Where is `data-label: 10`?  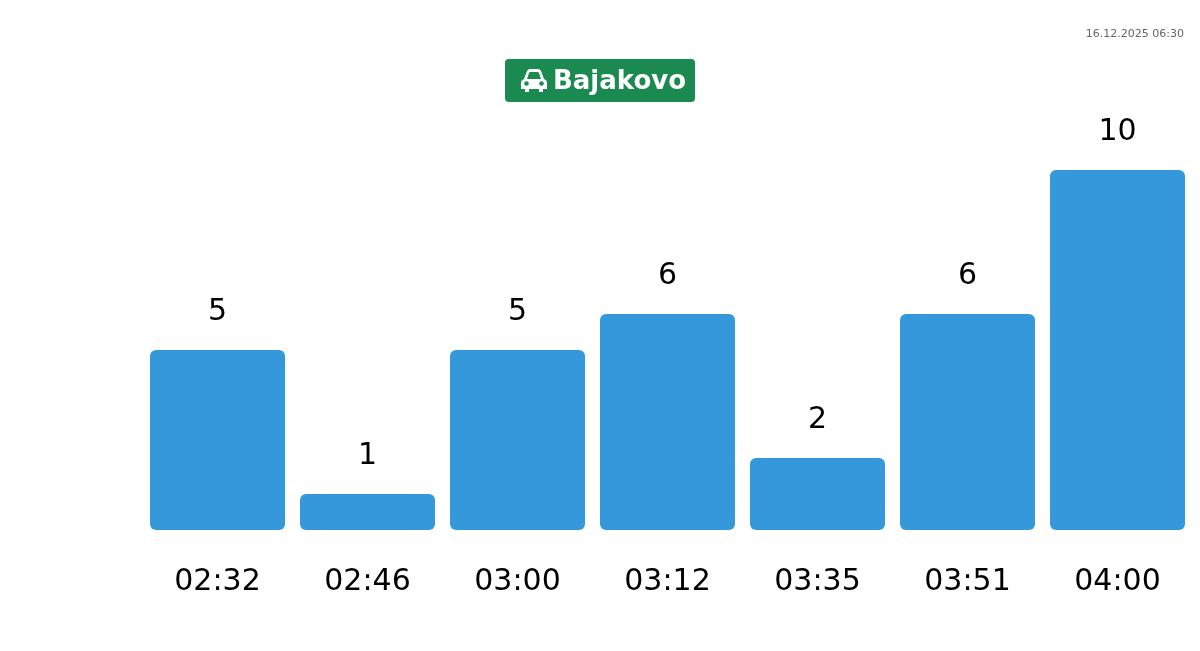 data-label: 10 is located at coordinates (1117, 129).